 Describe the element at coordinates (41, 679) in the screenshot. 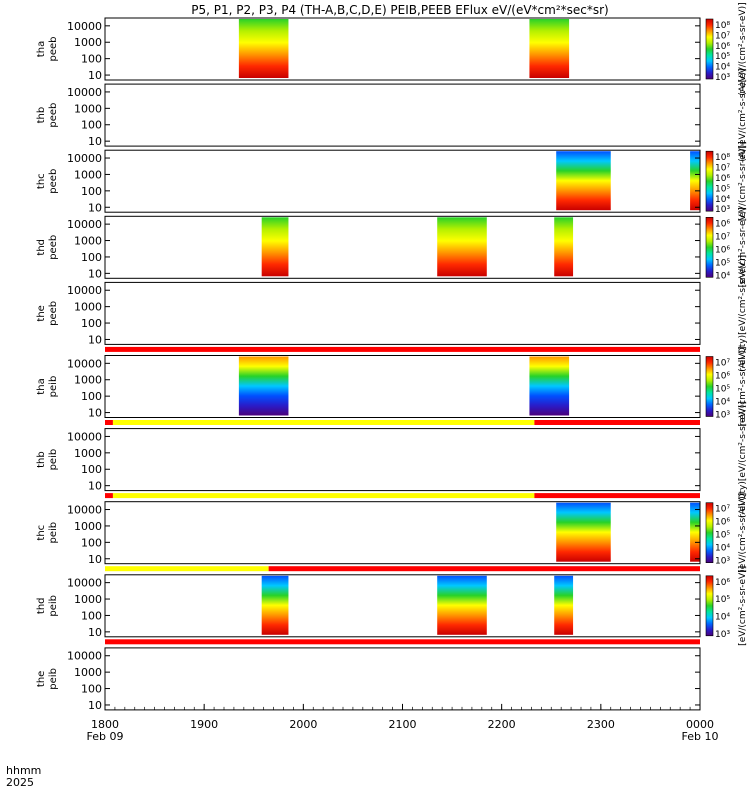

I see `panel-probe-label: the` at that location.